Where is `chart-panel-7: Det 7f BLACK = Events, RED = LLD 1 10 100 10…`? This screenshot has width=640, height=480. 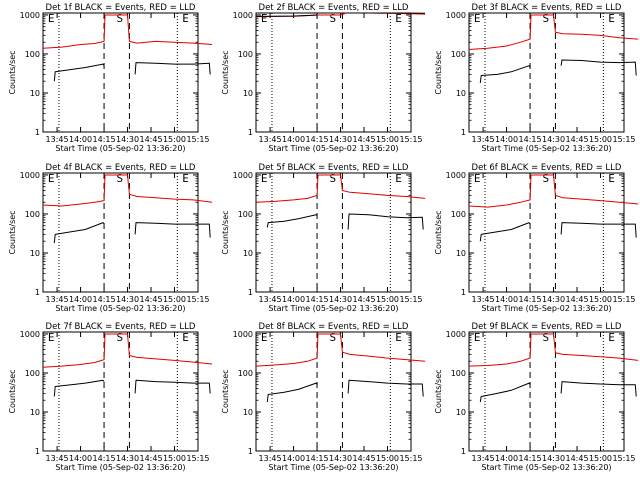 chart-panel-7: Det 7f BLACK = Events, RED = LLD 1 10 100 10… is located at coordinates (110, 397).